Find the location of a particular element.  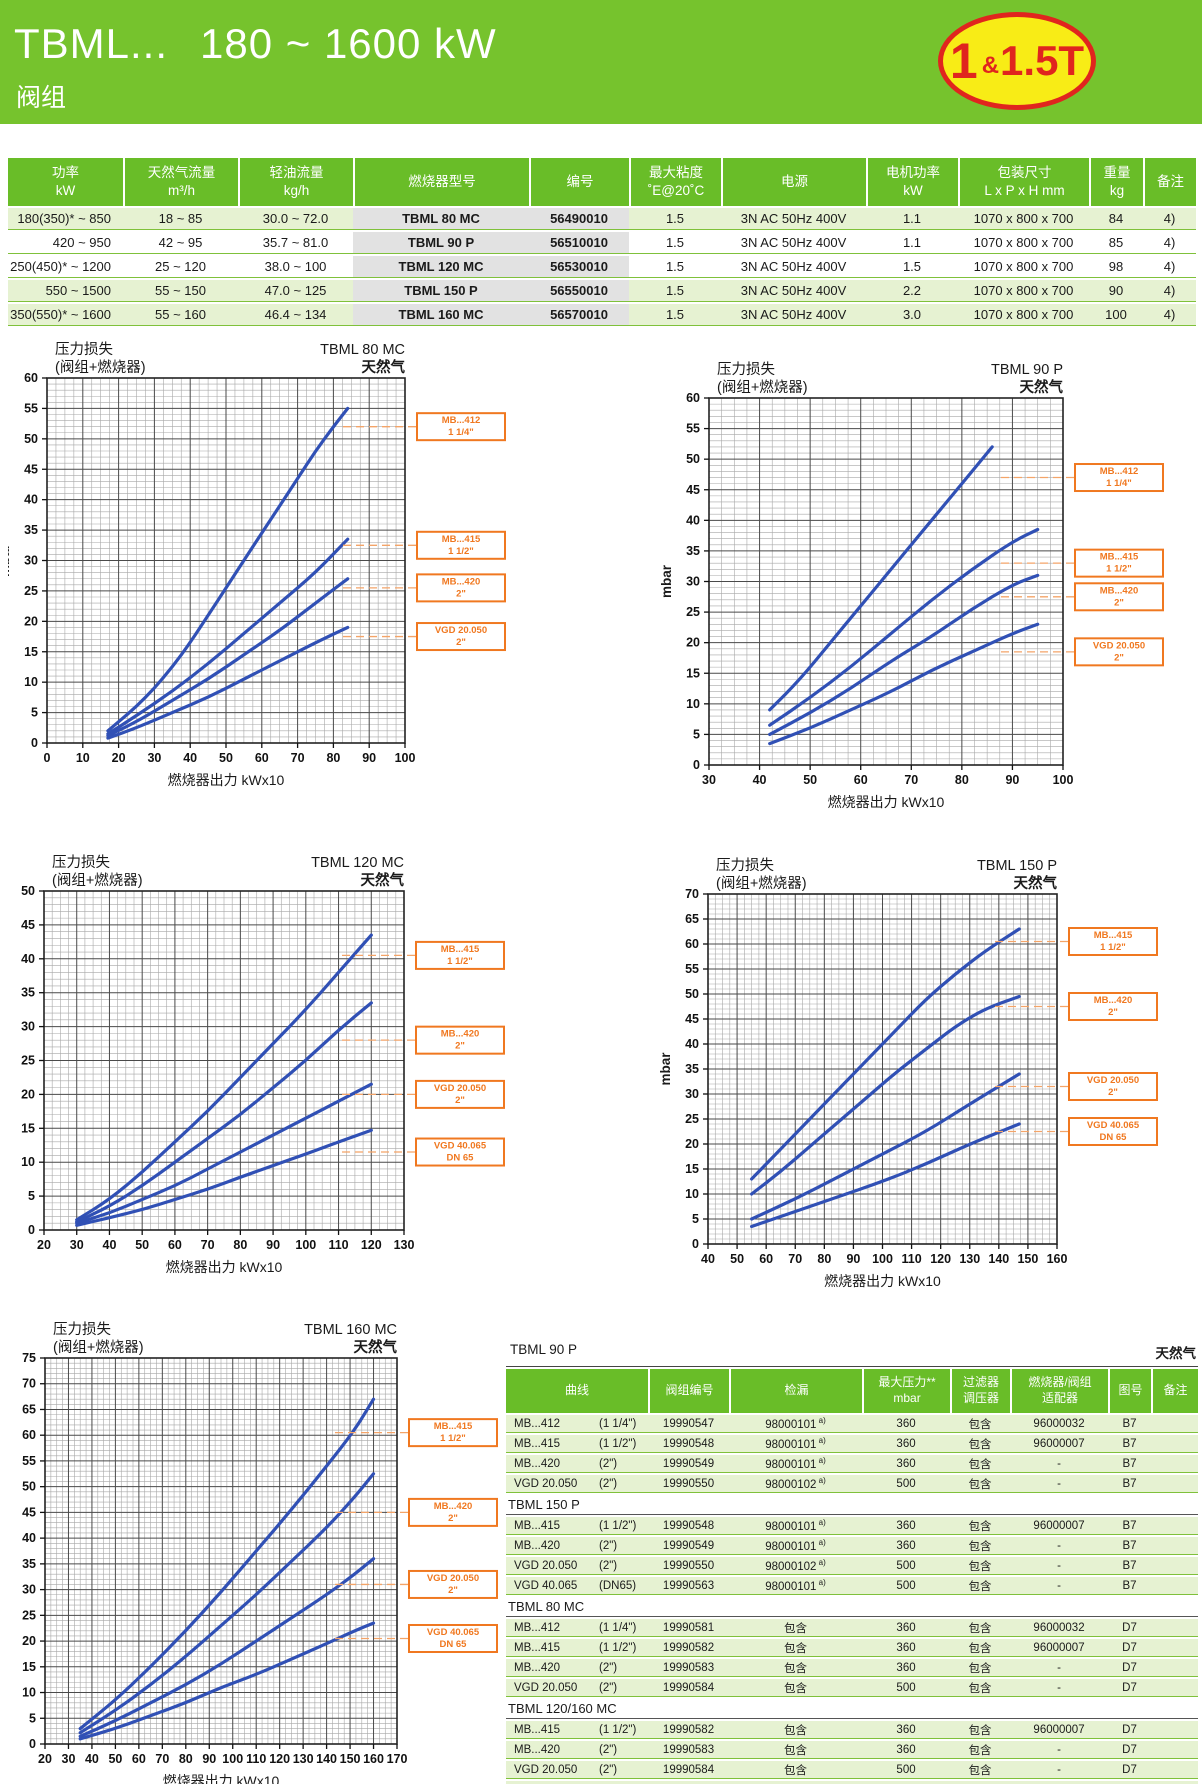

valve-cell: 19990584 is located at coordinates (689, 1688).